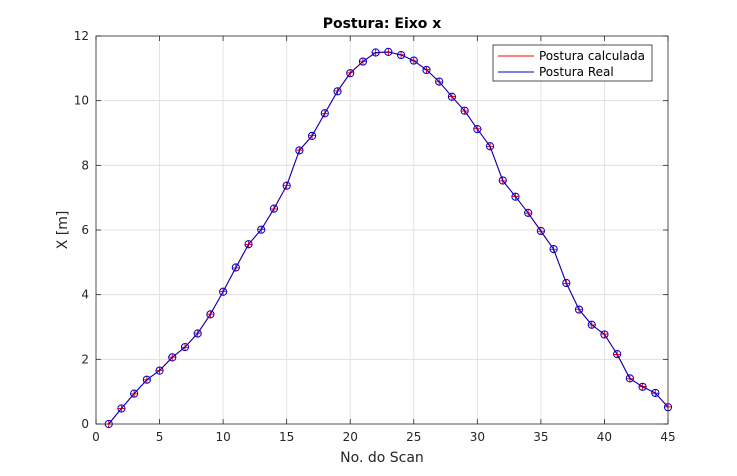  What do you see at coordinates (413, 437) in the screenshot?
I see `x-tick-label: 25` at bounding box center [413, 437].